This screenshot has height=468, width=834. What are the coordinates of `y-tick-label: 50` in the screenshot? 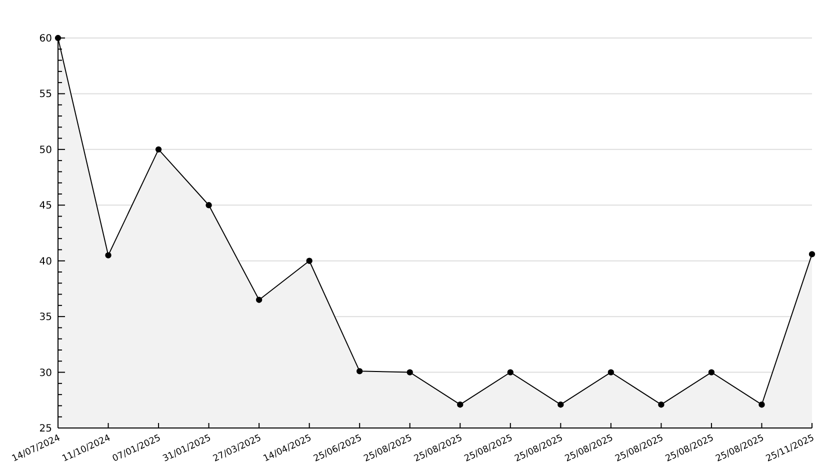 It's located at (45, 150).